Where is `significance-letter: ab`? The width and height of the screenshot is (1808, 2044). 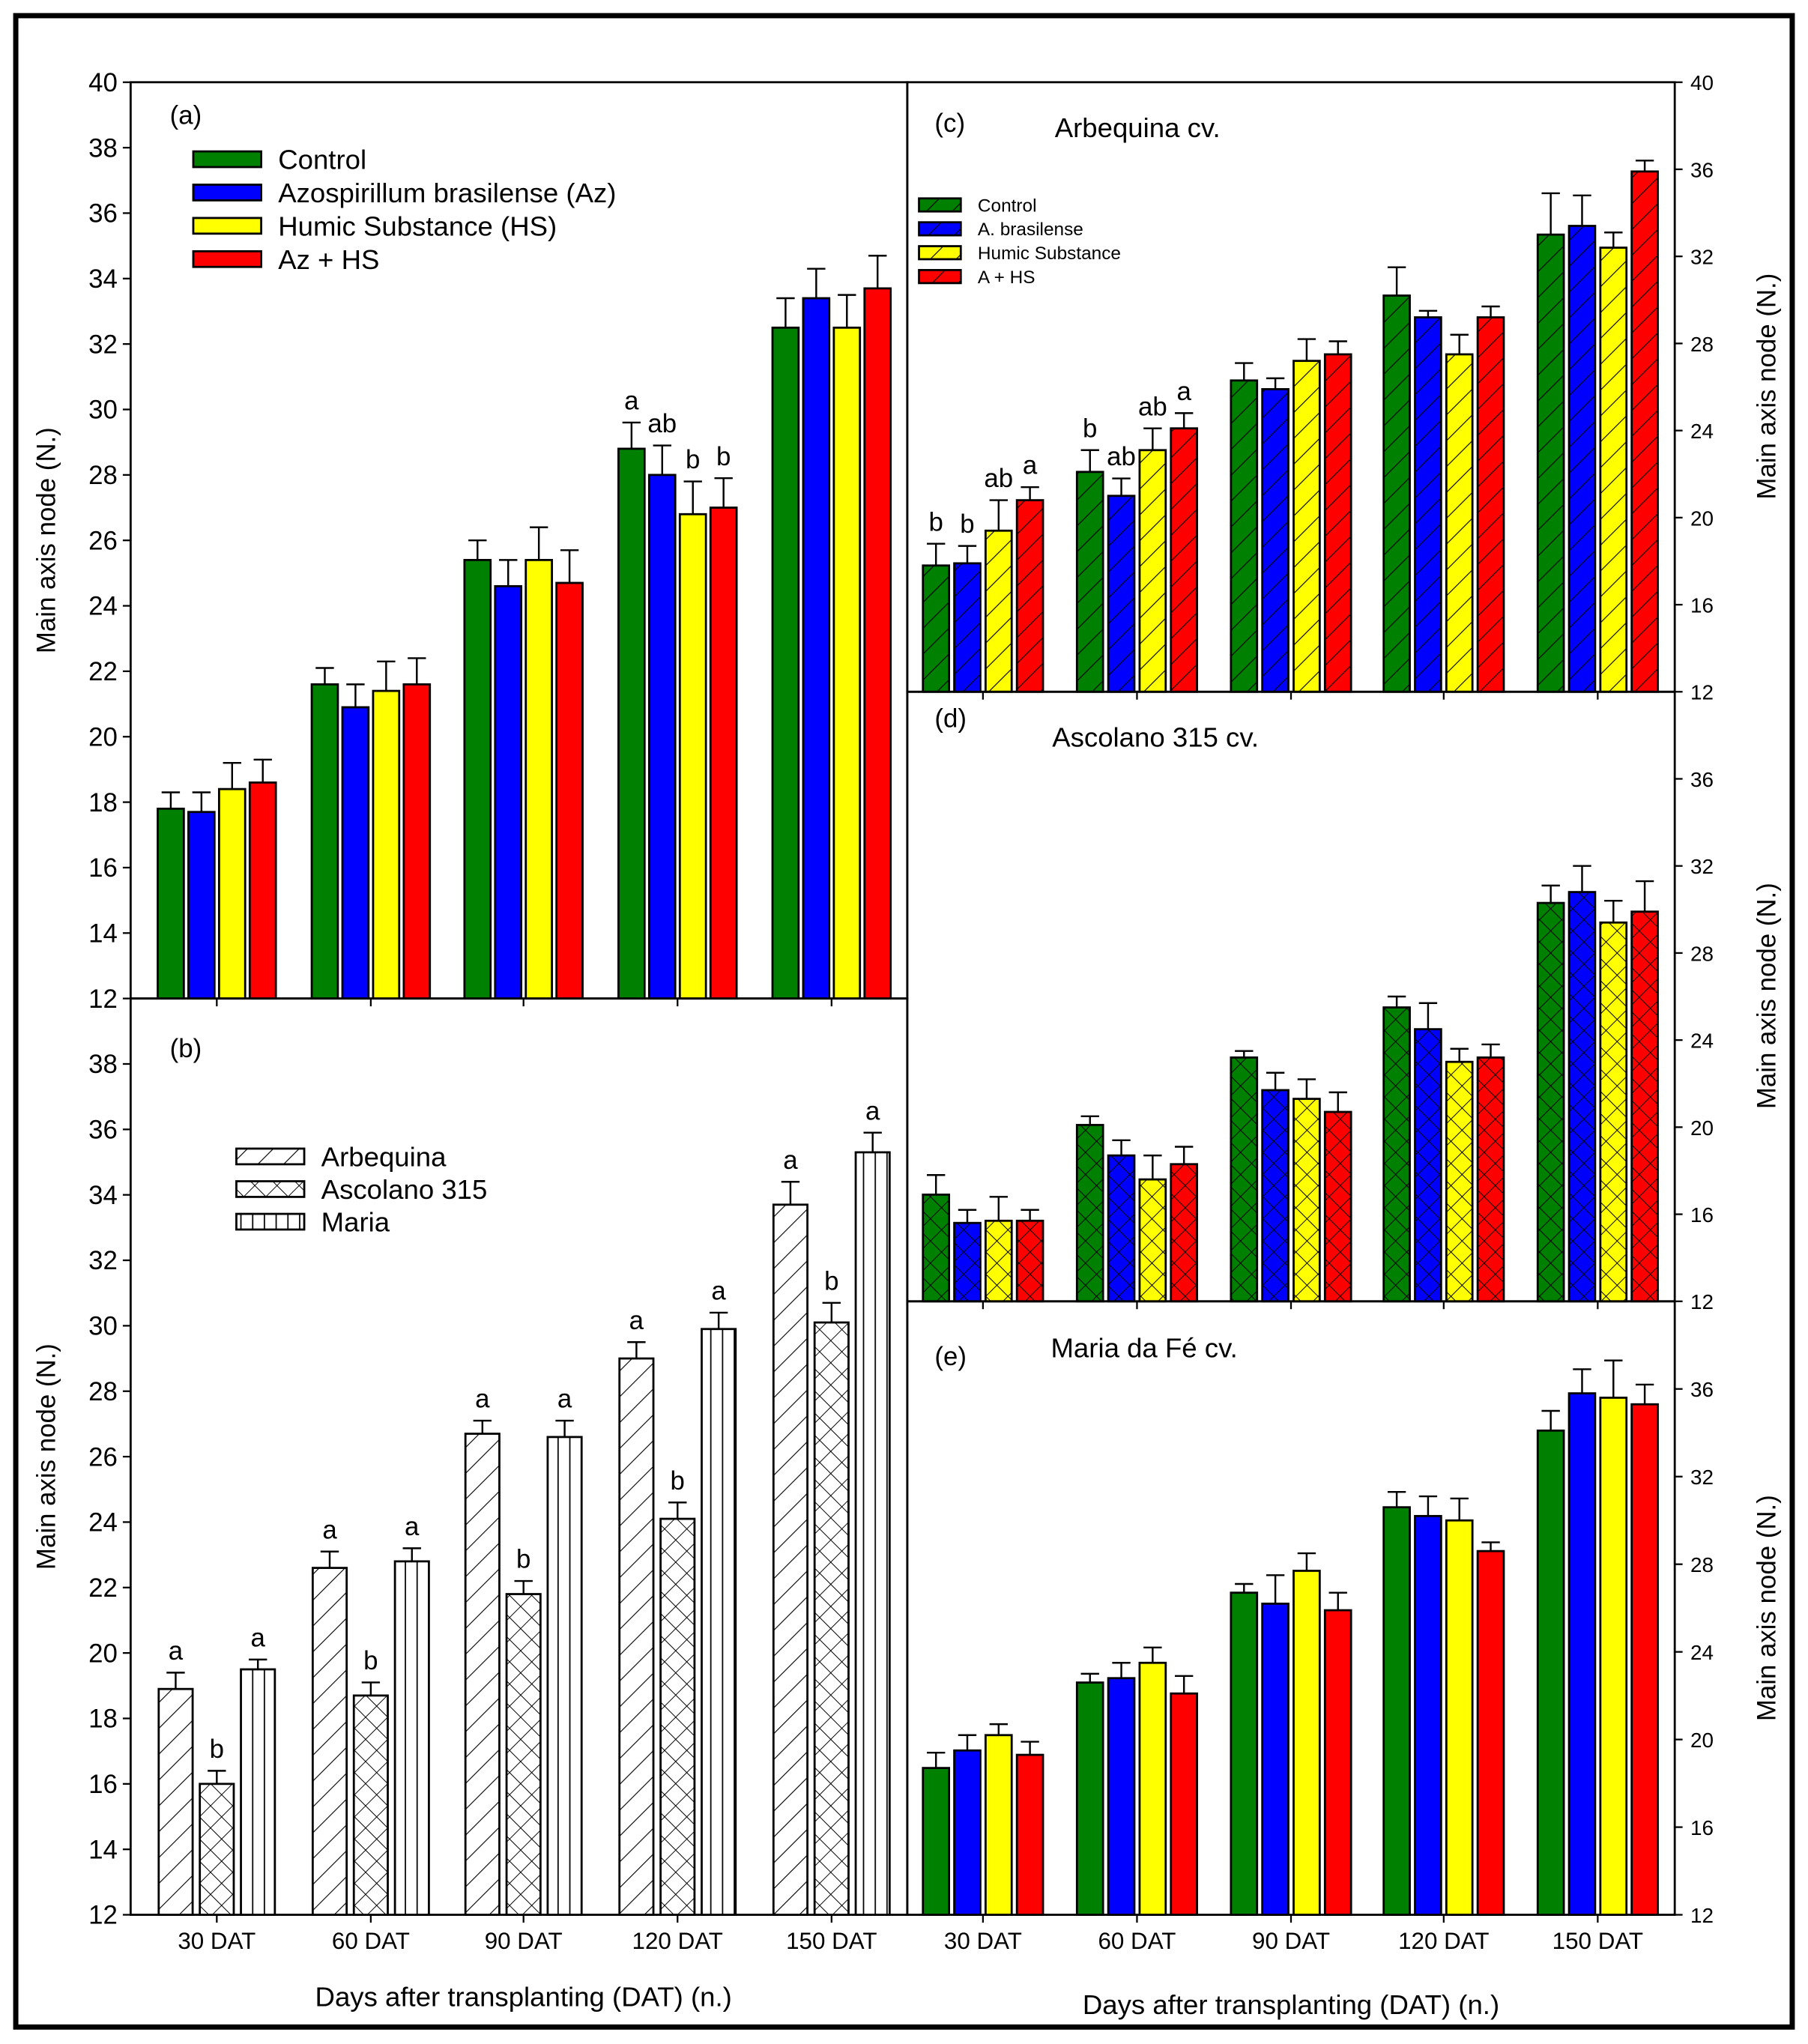
significance-letter: ab is located at coordinates (1152, 406).